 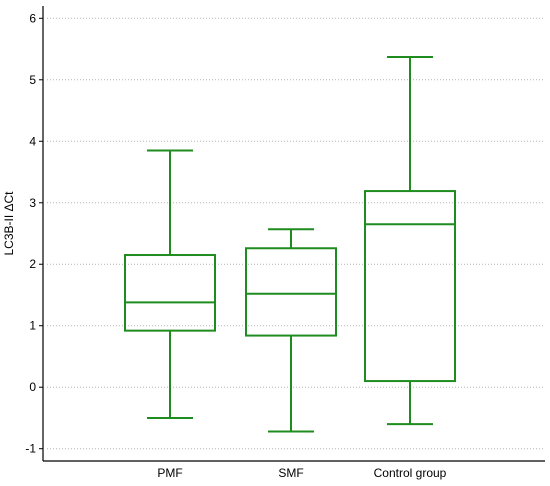 What do you see at coordinates (30, 449) in the screenshot?
I see `y-tick-label: -1` at bounding box center [30, 449].